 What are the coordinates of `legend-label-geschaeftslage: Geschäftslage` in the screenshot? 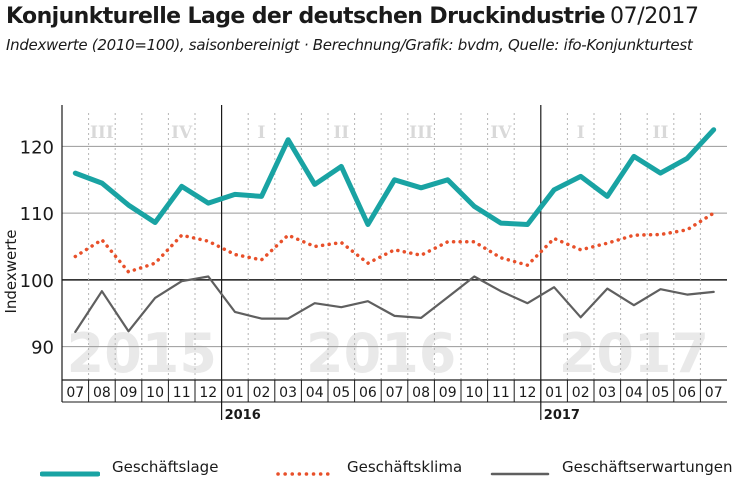 It's located at (165, 467).